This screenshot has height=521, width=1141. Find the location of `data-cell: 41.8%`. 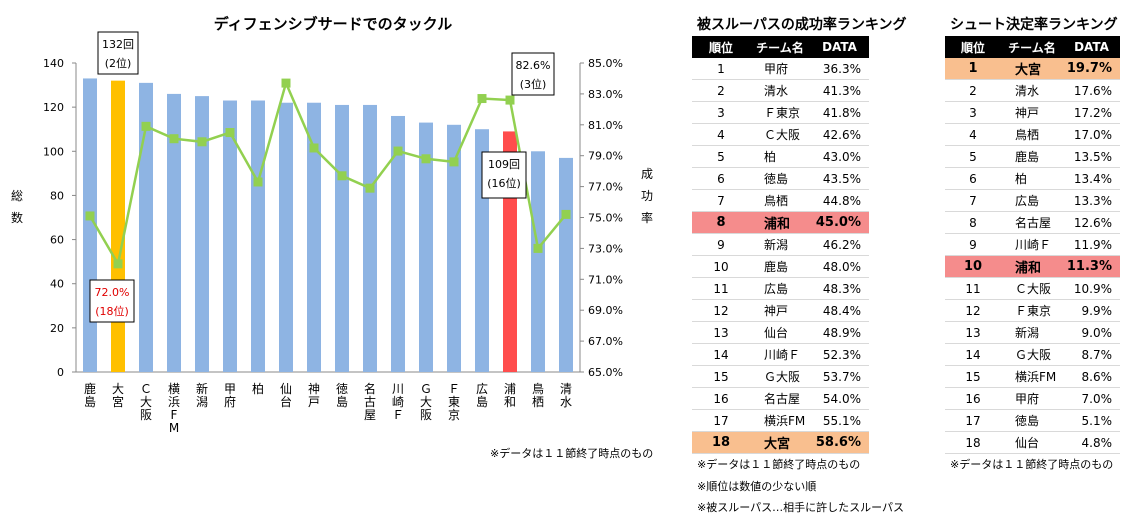

data-cell: 41.8% is located at coordinates (839, 112).